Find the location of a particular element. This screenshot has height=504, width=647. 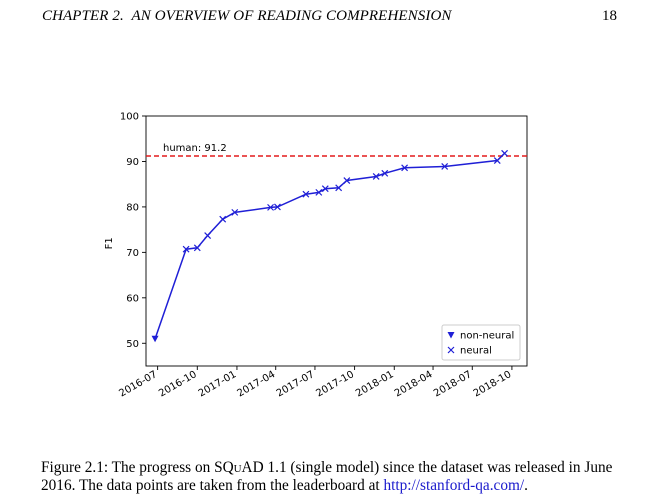

human-reference-label: human: 91.2 is located at coordinates (195, 148).